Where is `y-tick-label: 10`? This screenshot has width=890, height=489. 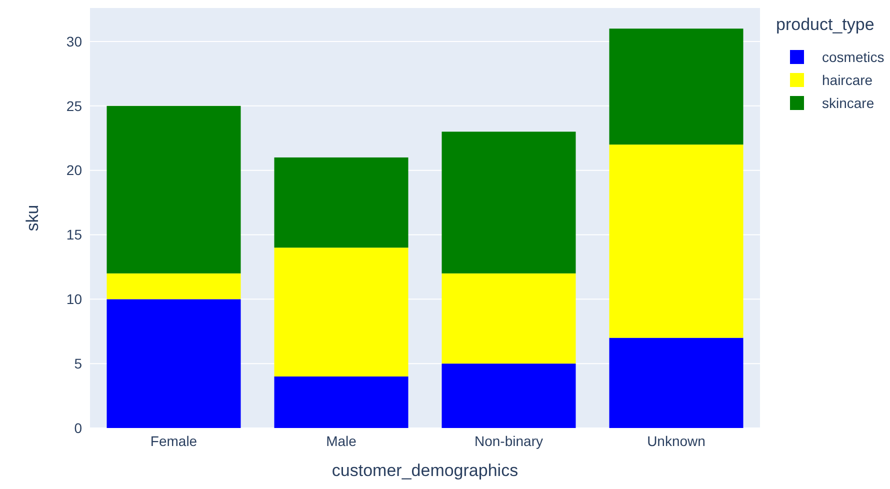
y-tick-label: 10 is located at coordinates (74, 299).